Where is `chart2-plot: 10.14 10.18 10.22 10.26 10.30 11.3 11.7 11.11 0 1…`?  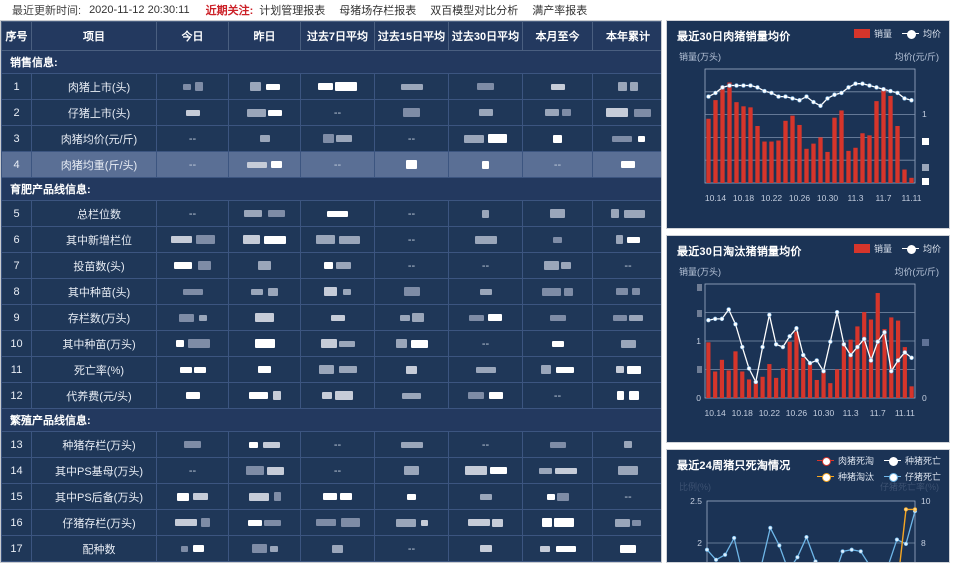 chart2-plot: 10.14 10.18 10.22 10.26 10.30 11.3 11.7 11.11 0 1… is located at coordinates (808, 355).